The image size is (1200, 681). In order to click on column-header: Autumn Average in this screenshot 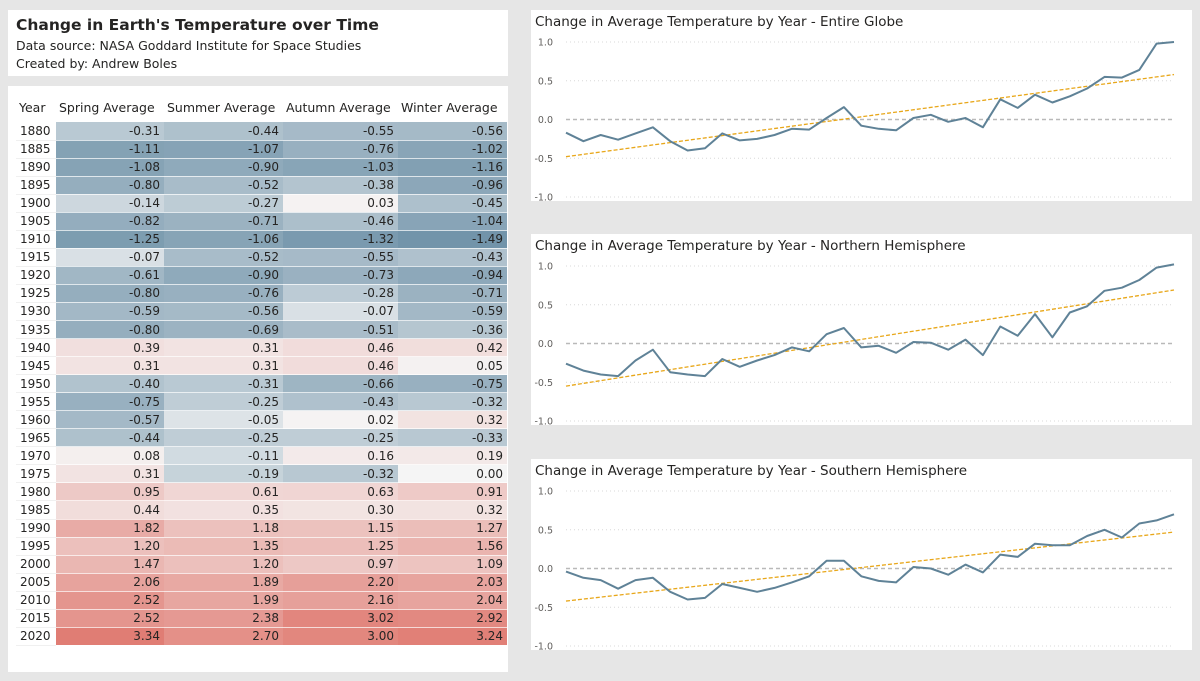, I will do `click(338, 107)`.